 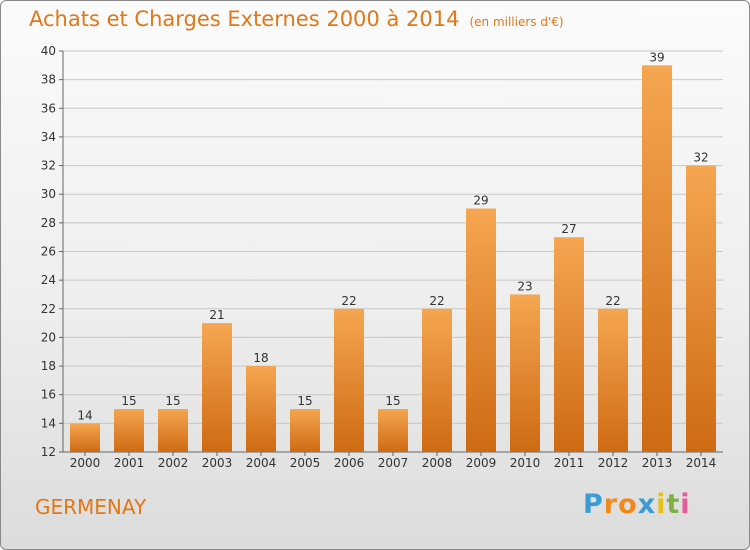 I want to click on x-tick-label: 2008, so click(x=437, y=463).